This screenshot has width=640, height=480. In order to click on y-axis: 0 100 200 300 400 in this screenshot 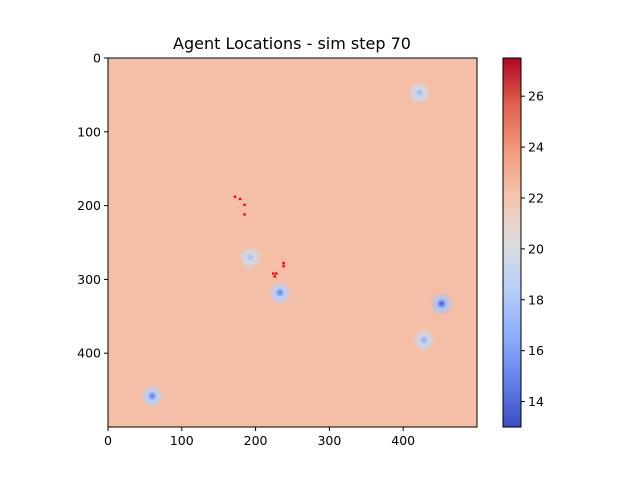, I will do `click(92, 206)`.